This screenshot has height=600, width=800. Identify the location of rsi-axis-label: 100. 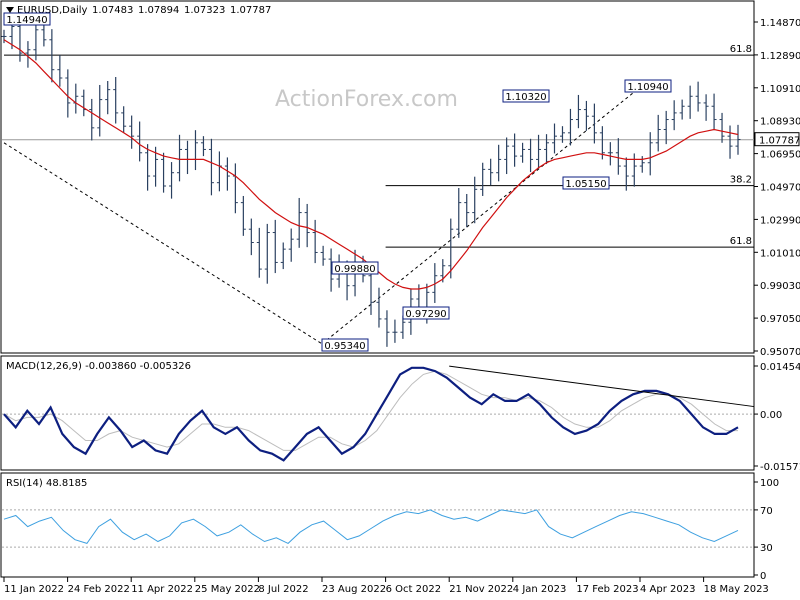
(769, 483).